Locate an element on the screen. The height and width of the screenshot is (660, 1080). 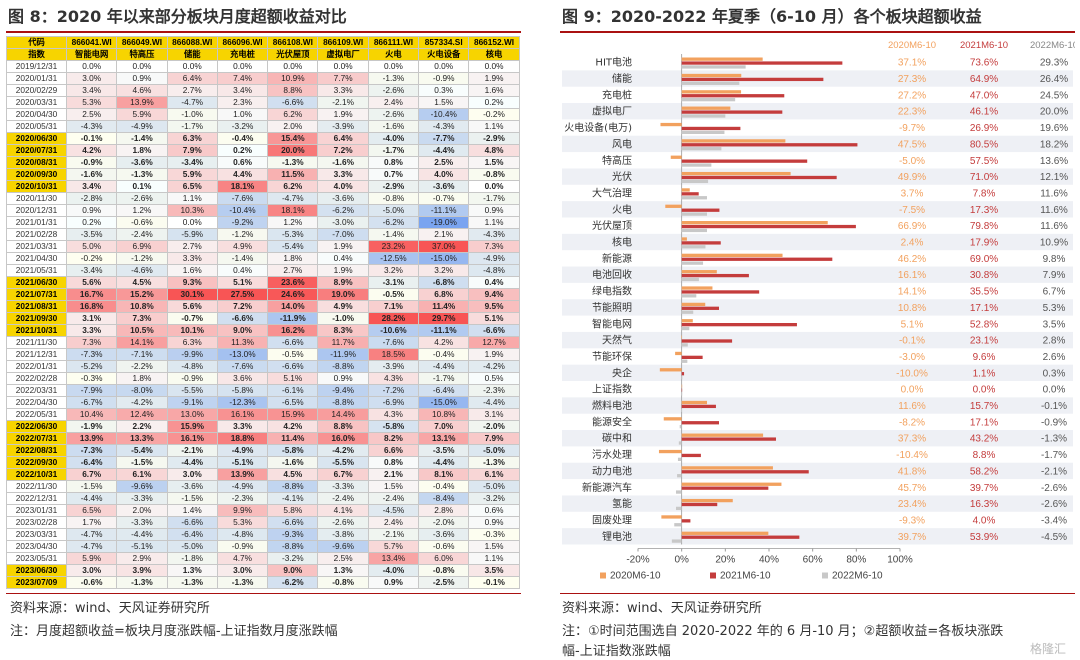
column-code: 866041.WI is located at coordinates (91, 42).